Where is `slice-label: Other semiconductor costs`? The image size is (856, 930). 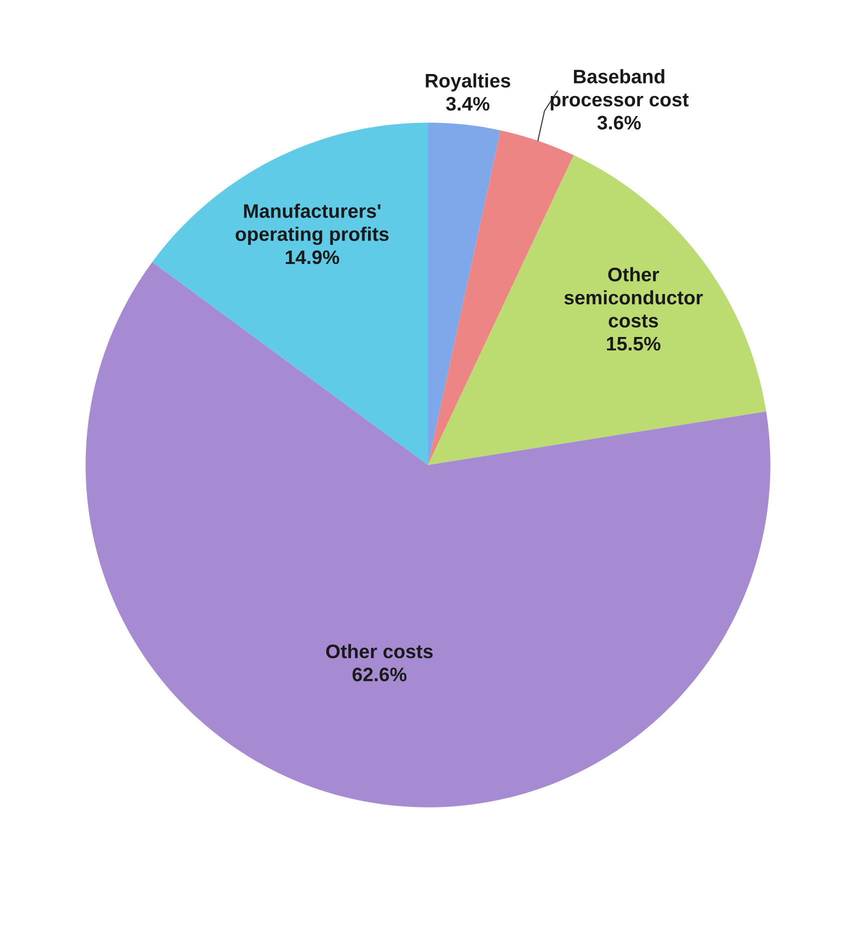
slice-label: Other semiconductor costs is located at coordinates (633, 297).